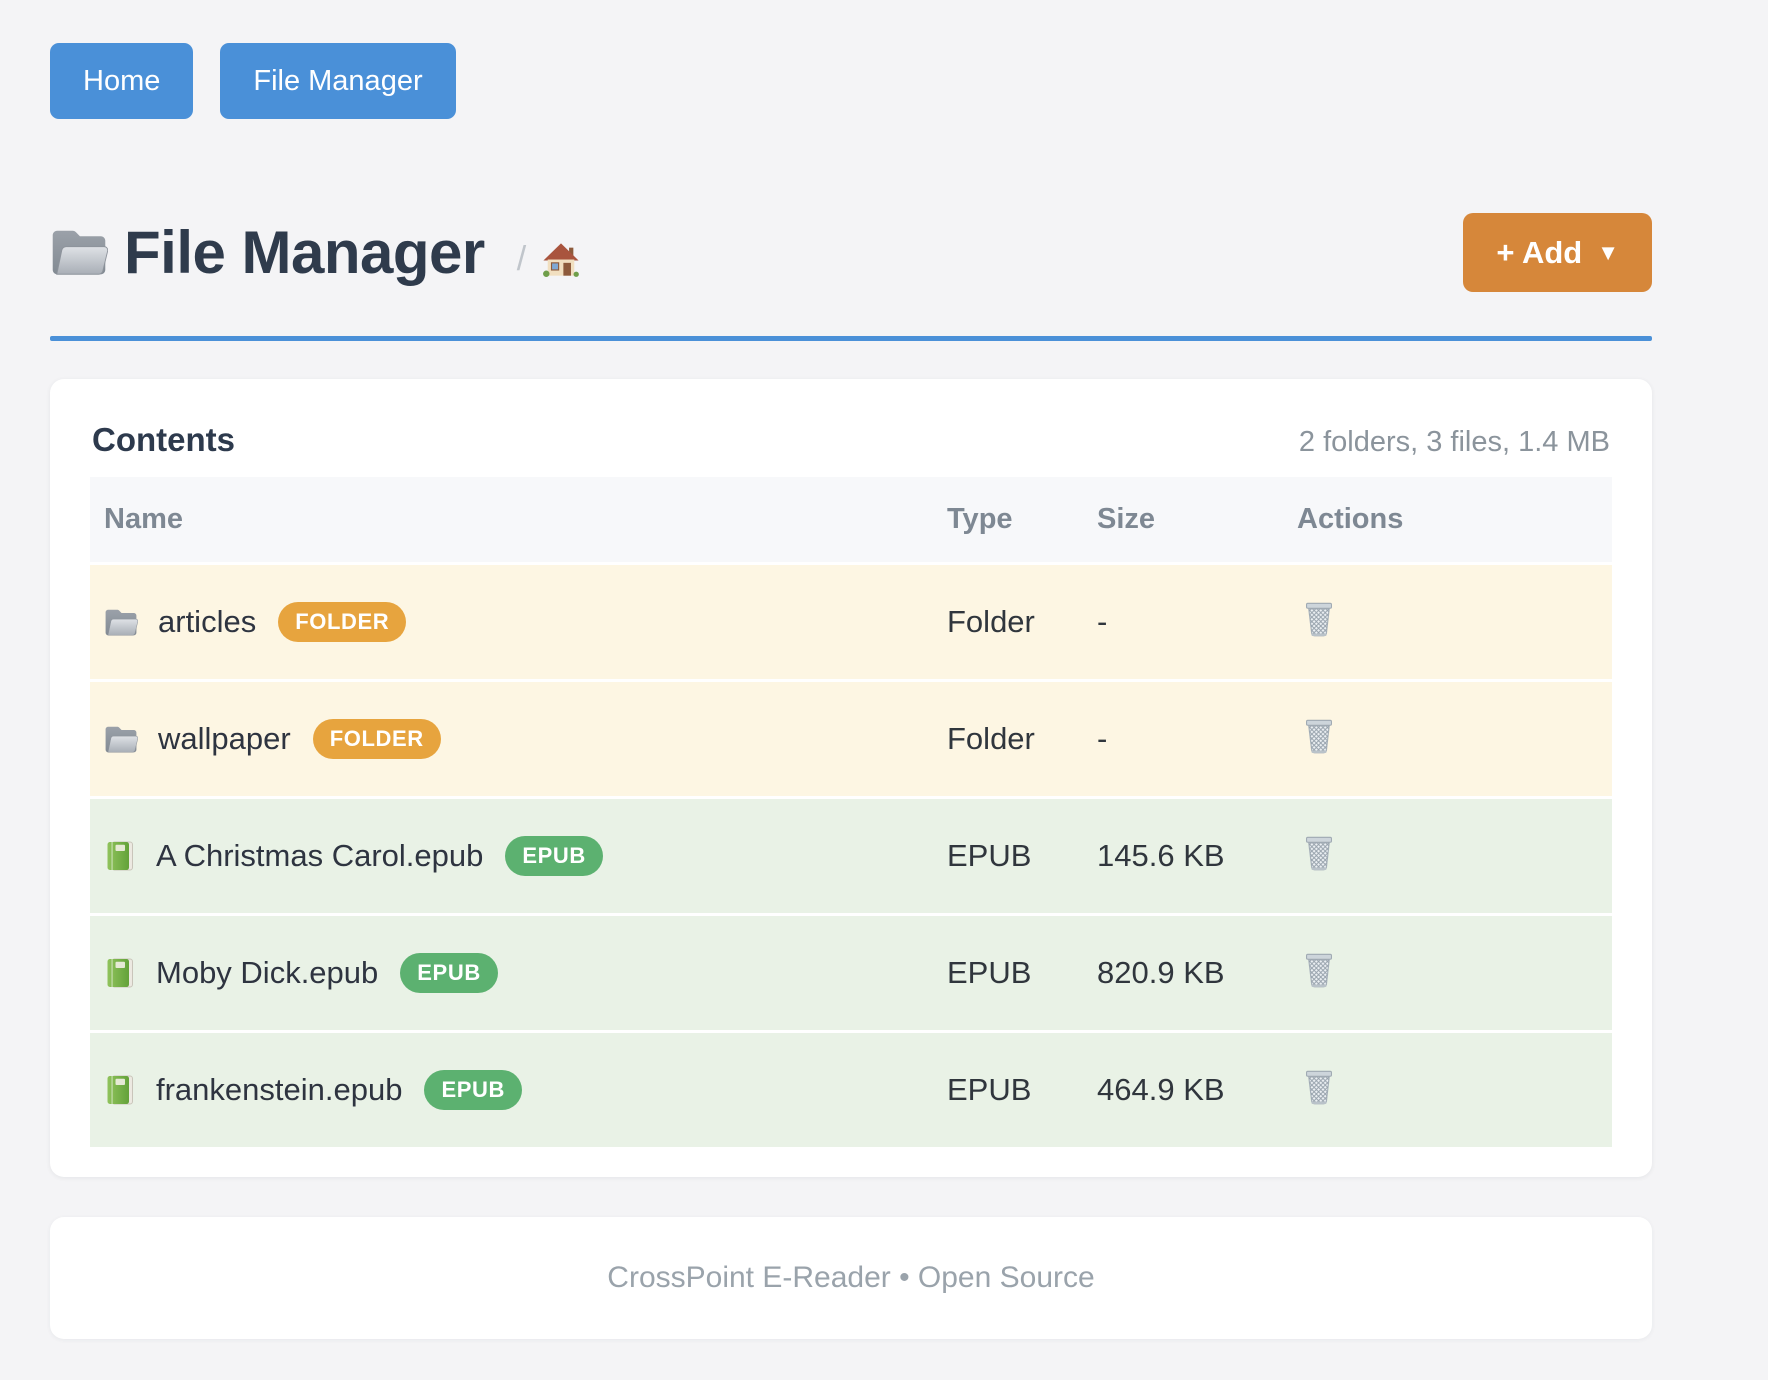  Describe the element at coordinates (851, 1089) in the screenshot. I see `table-row: frankenstein.epub EPUB EPUB 464.9 KB` at that location.